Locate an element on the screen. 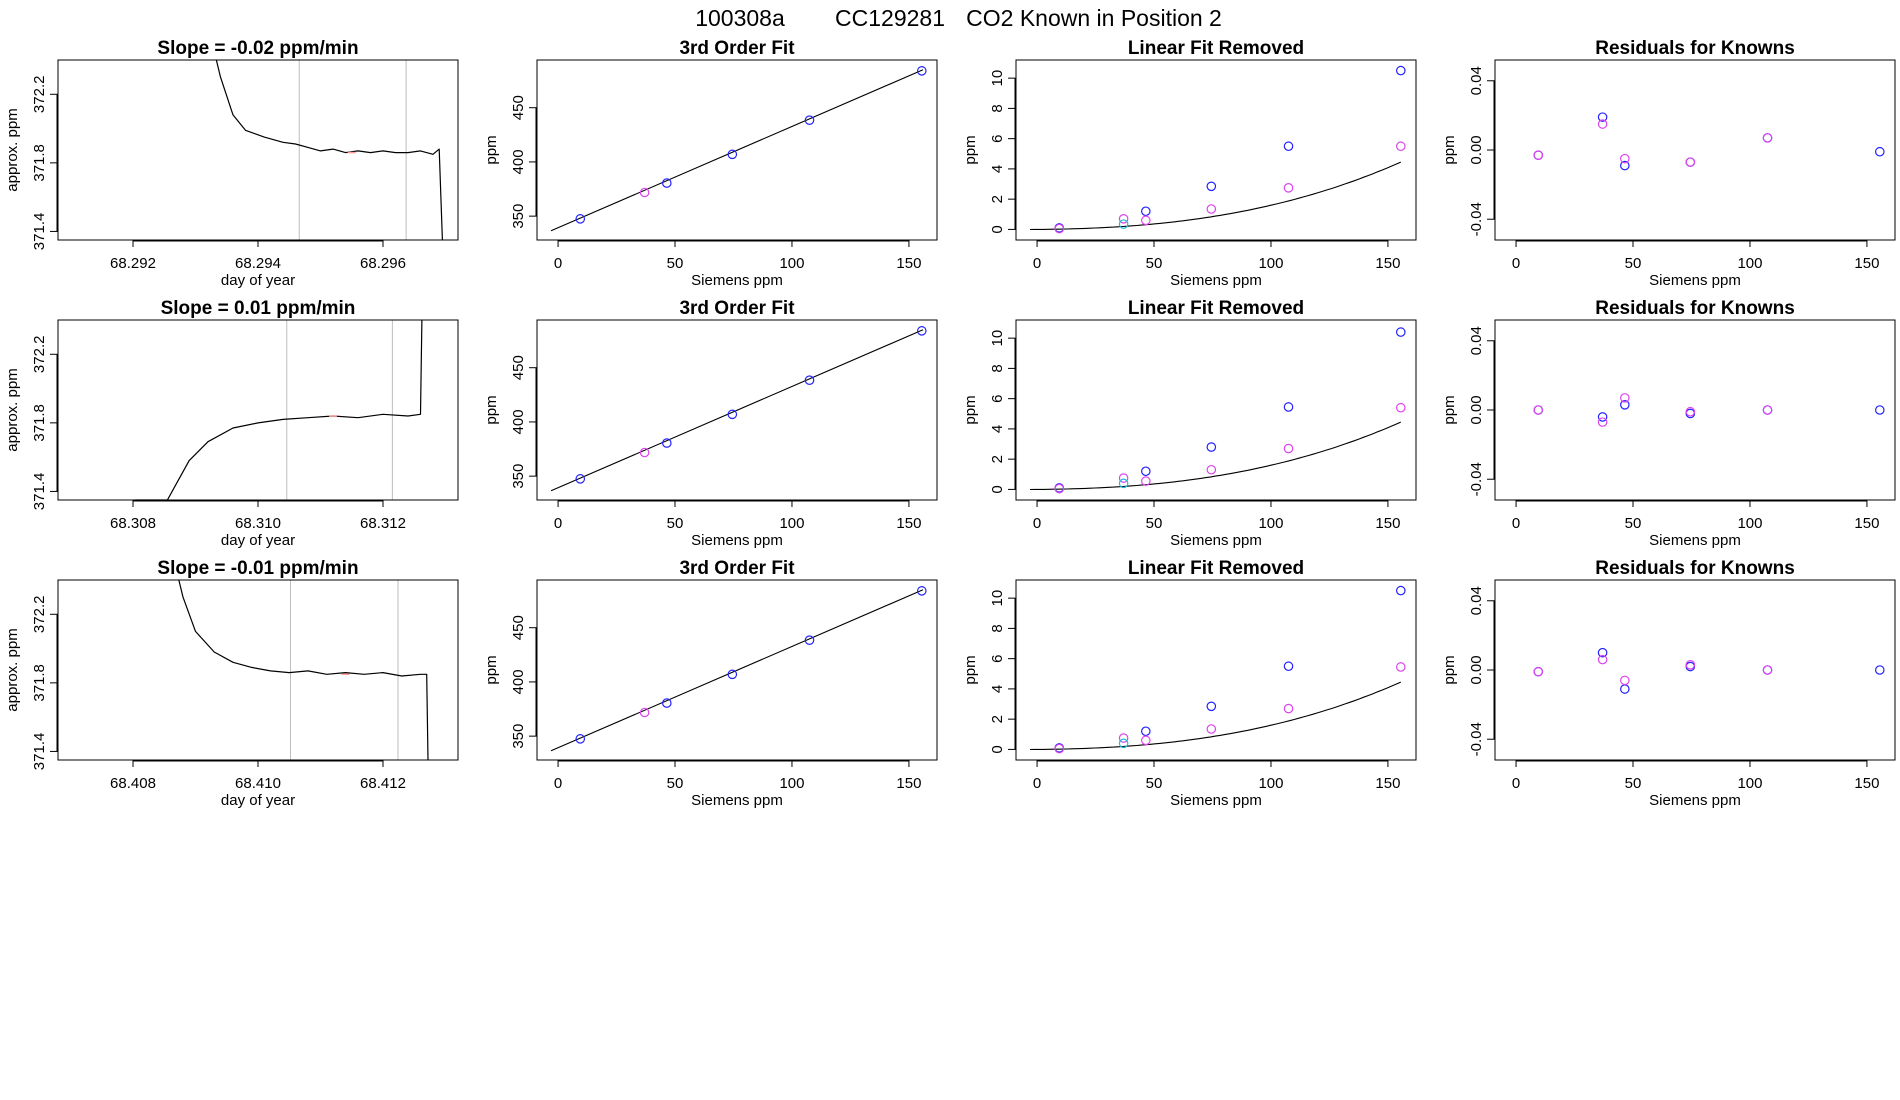  panel-r0-c2-y-tick-label: 6 is located at coordinates (997, 138).